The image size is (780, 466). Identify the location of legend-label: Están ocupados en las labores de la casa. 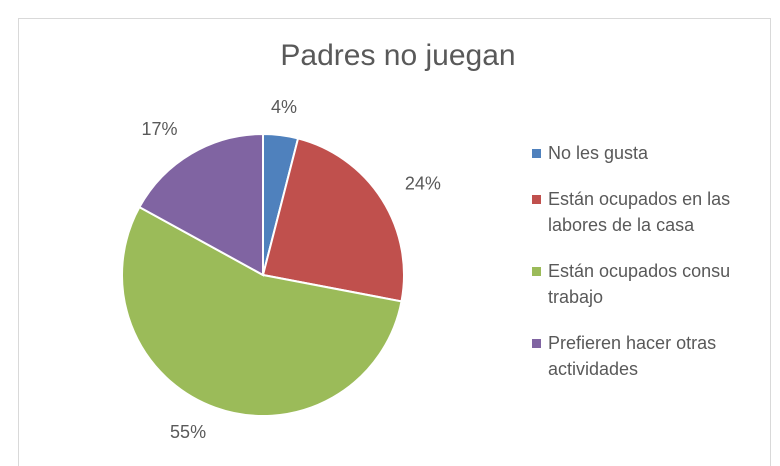
(639, 212).